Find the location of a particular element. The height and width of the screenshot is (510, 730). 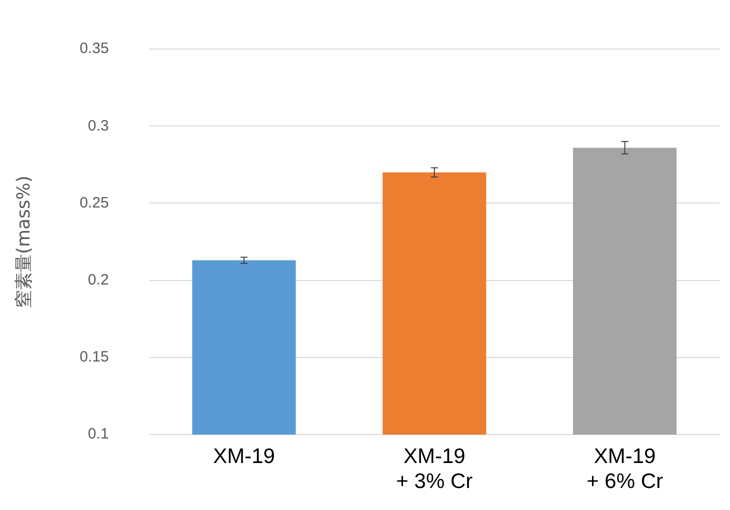

x-tick-label: XM-19 + 6% Cr is located at coordinates (625, 469).